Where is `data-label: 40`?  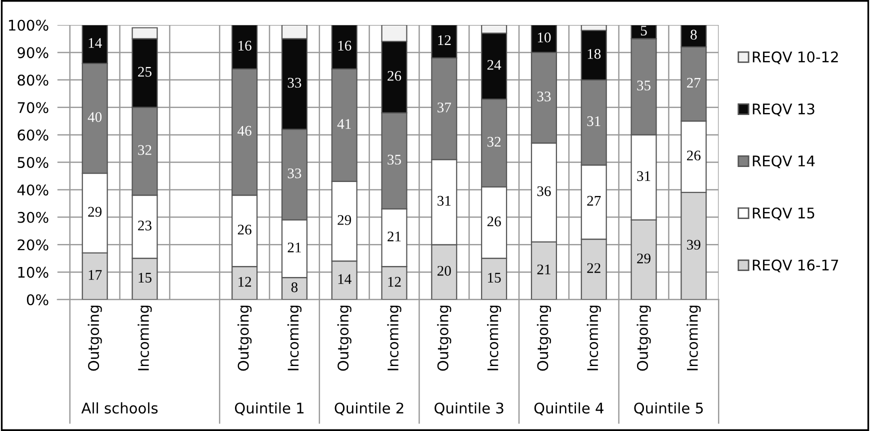 data-label: 40 is located at coordinates (95, 117).